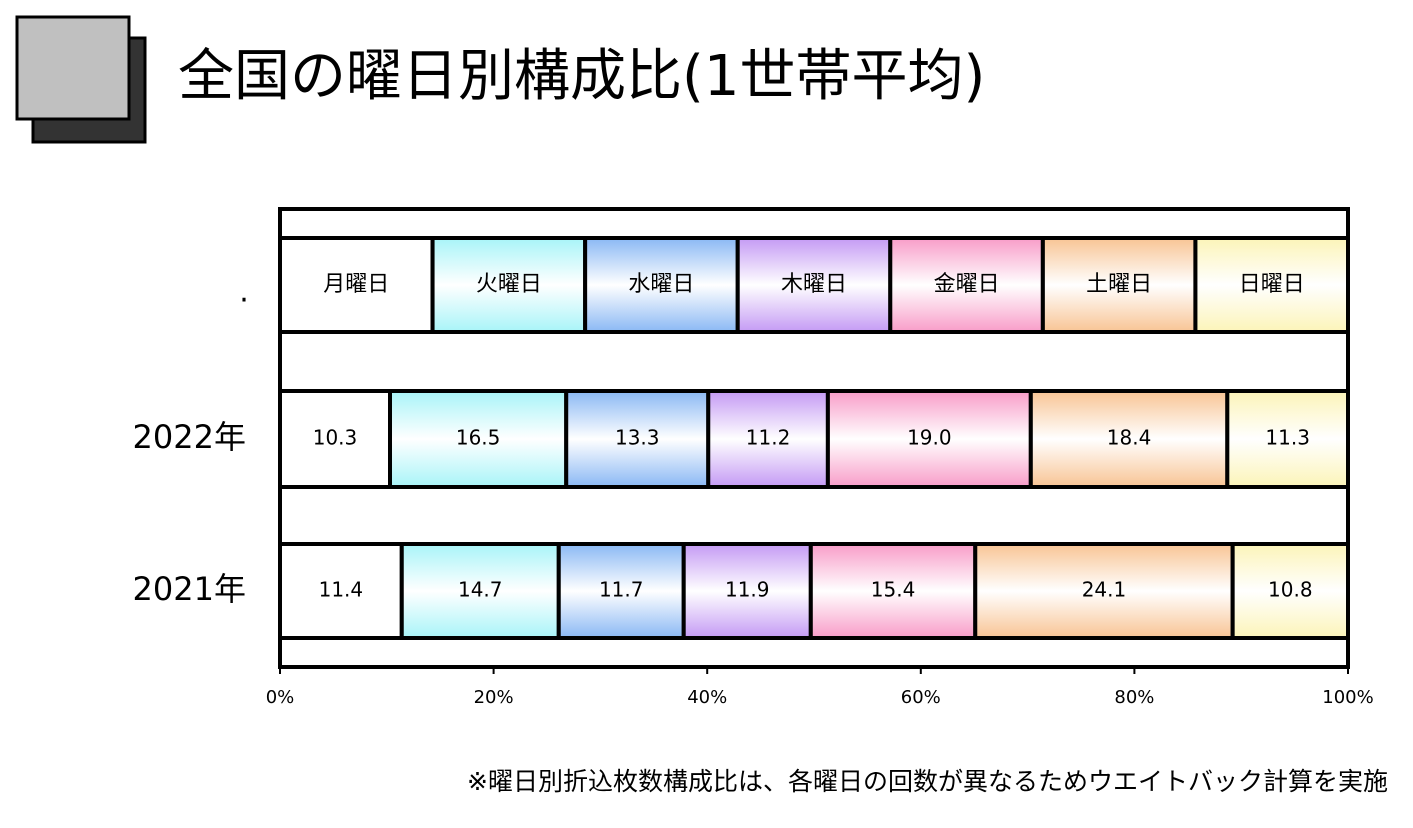 The image size is (1413, 828). I want to click on legend-label: 金曜日, so click(967, 284).